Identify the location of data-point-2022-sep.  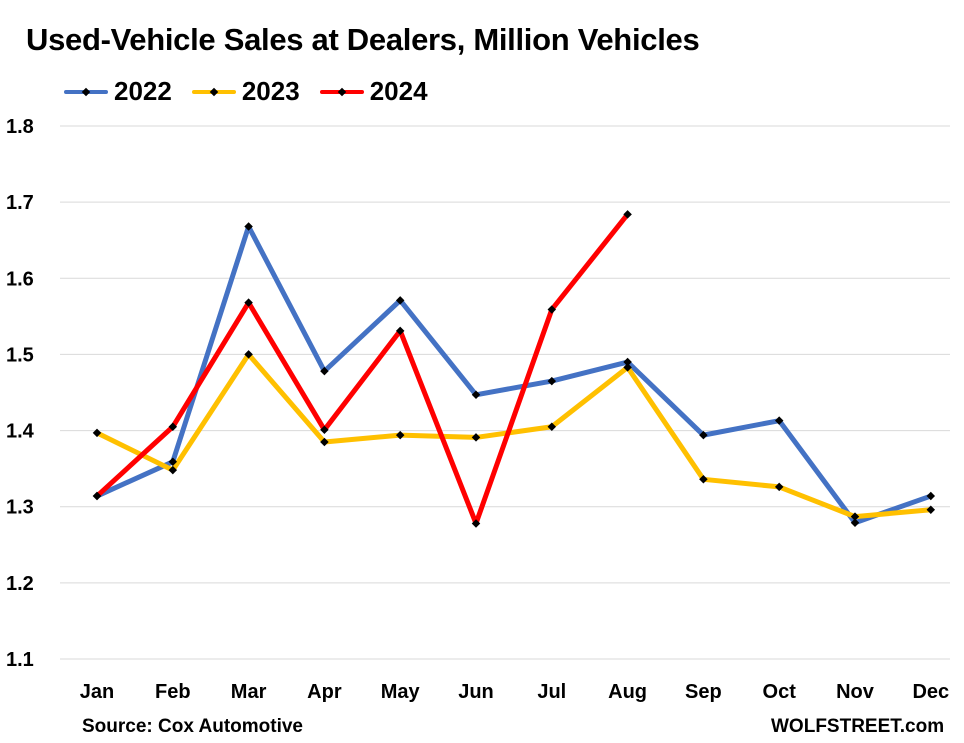
(703, 435).